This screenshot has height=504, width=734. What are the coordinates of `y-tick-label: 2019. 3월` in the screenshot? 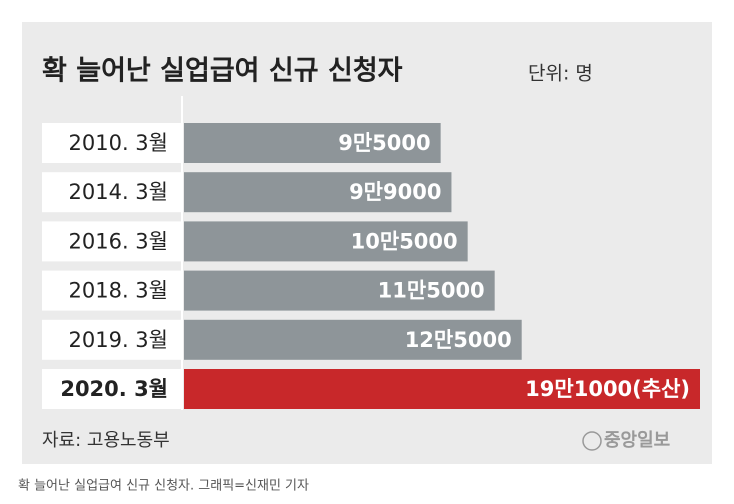 It's located at (118, 340).